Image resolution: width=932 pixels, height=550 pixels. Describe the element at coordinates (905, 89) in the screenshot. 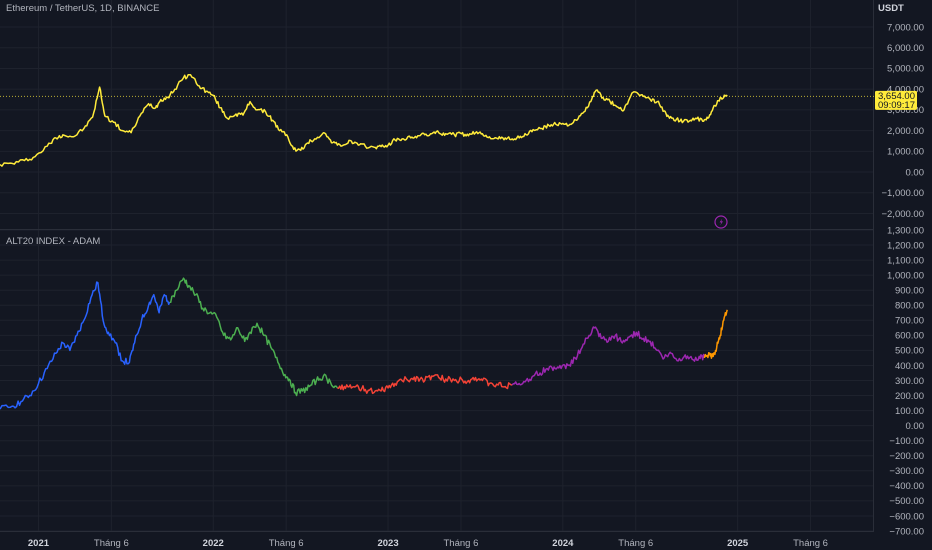

I see `y-tick-label: 4,000.00` at that location.